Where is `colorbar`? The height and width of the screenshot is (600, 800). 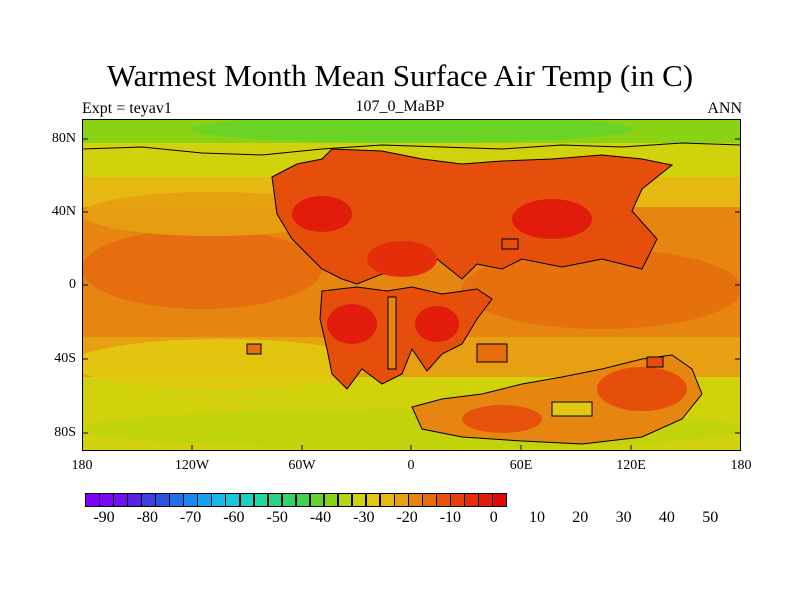
colorbar is located at coordinates (296, 500).